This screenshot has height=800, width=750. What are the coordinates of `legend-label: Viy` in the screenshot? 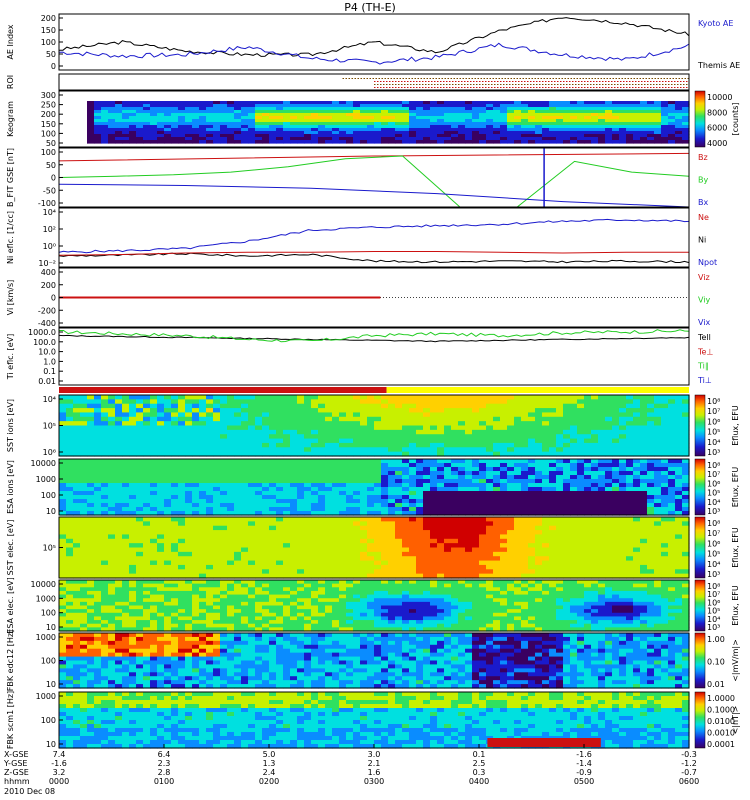 It's located at (704, 300).